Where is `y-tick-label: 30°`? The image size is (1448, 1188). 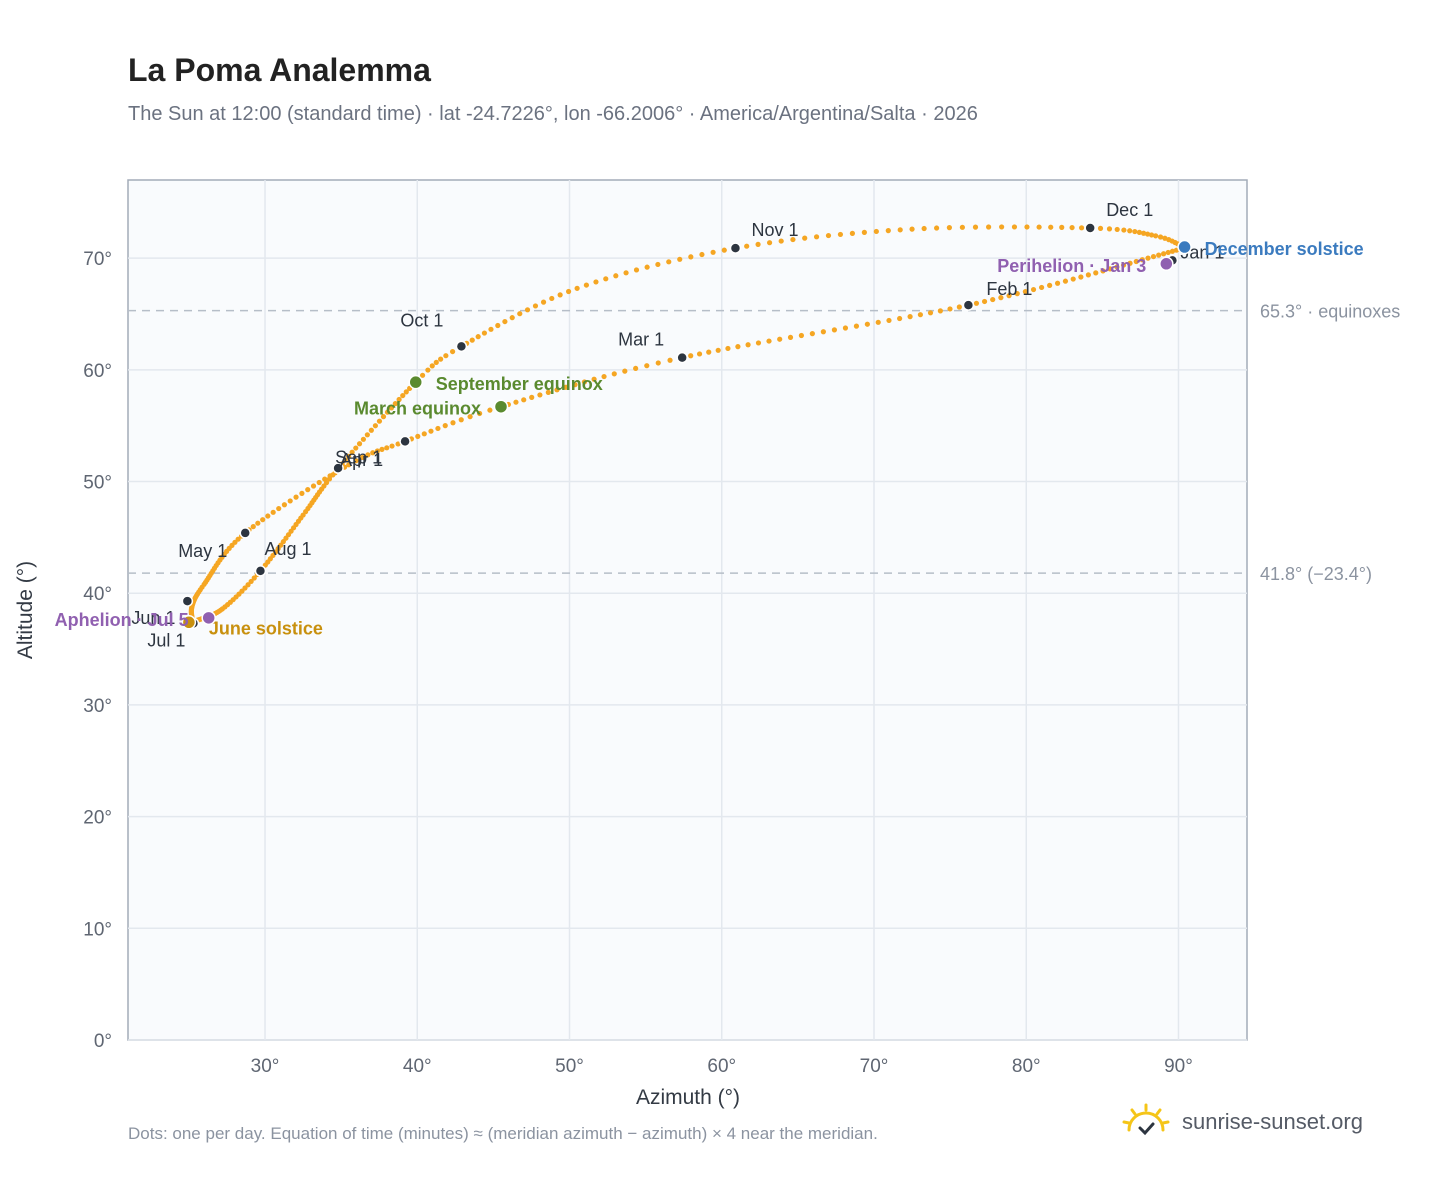 y-tick-label: 30° is located at coordinates (97, 706).